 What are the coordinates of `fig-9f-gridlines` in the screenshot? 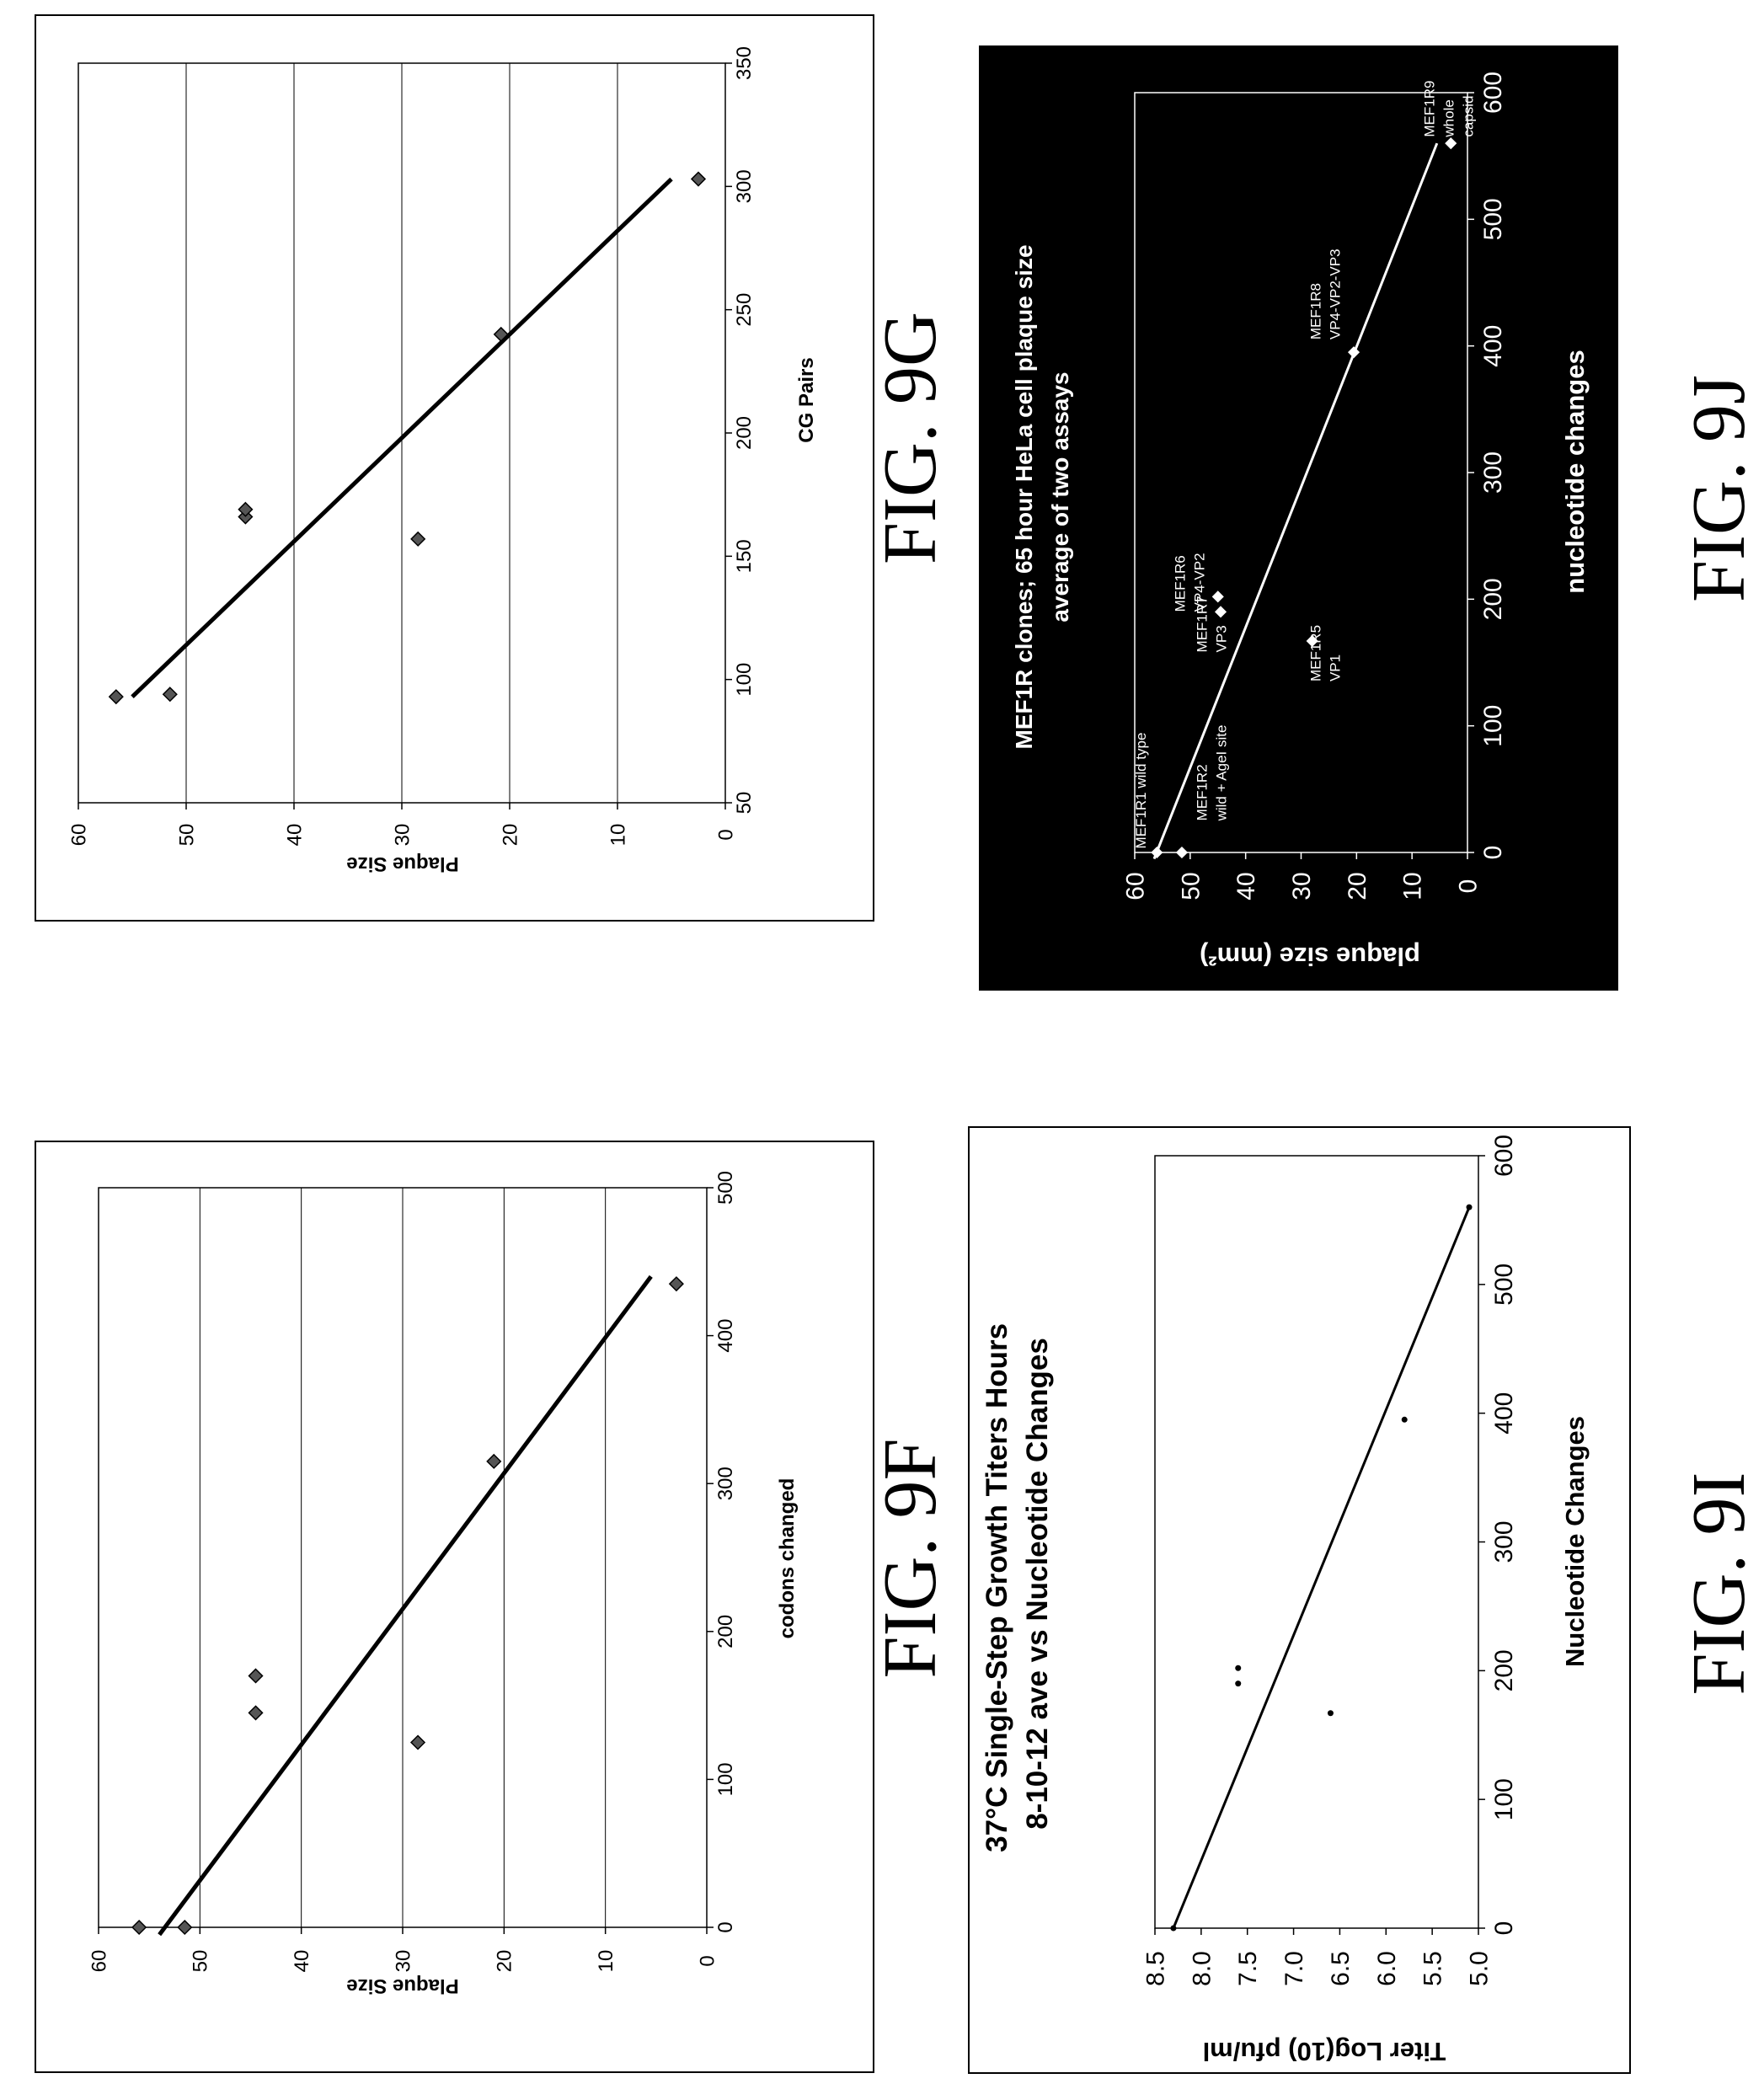 It's located at (403, 1557).